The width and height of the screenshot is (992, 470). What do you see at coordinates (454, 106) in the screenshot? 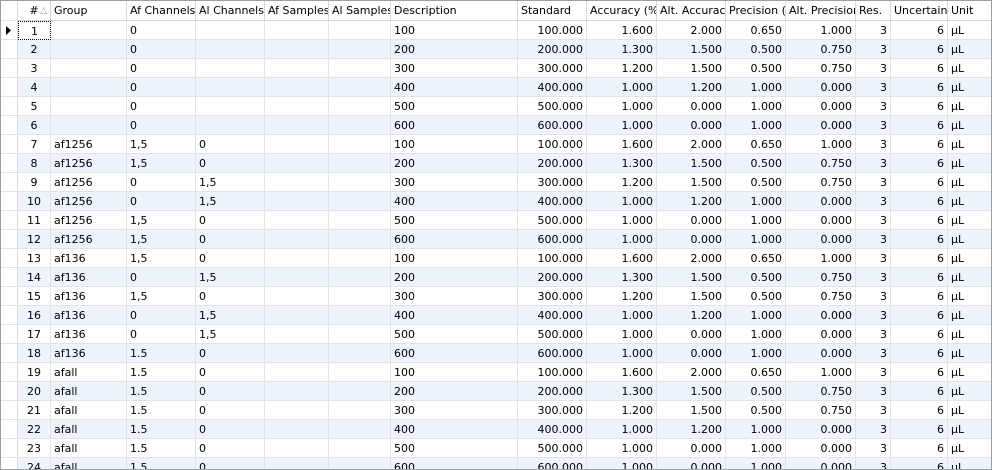
I see `cell: 500` at bounding box center [454, 106].